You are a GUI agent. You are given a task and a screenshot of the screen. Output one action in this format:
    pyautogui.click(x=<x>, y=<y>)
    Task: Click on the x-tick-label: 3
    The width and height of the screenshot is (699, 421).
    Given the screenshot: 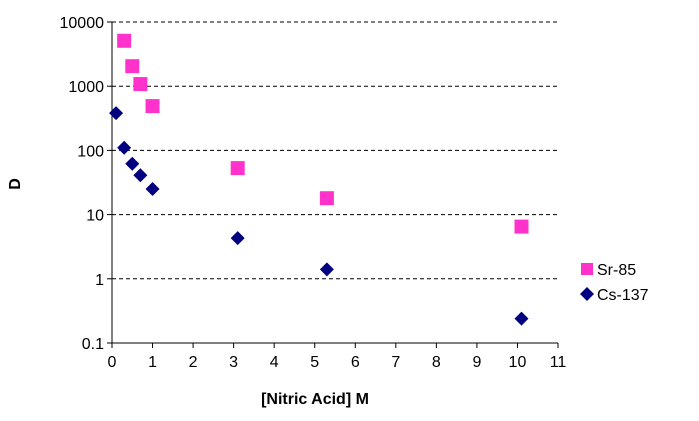 What is the action you would take?
    pyautogui.click(x=233, y=362)
    